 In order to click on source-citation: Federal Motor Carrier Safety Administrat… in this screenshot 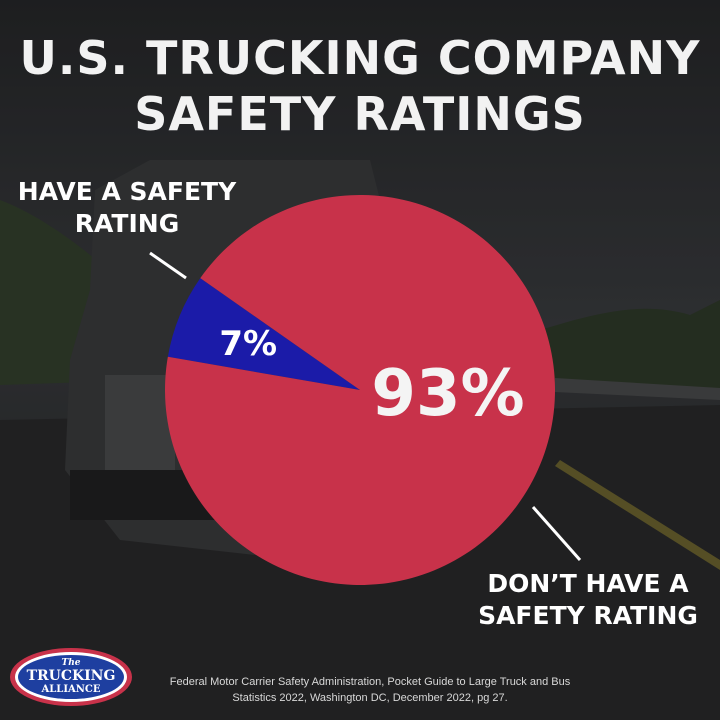, I will do `click(370, 690)`.